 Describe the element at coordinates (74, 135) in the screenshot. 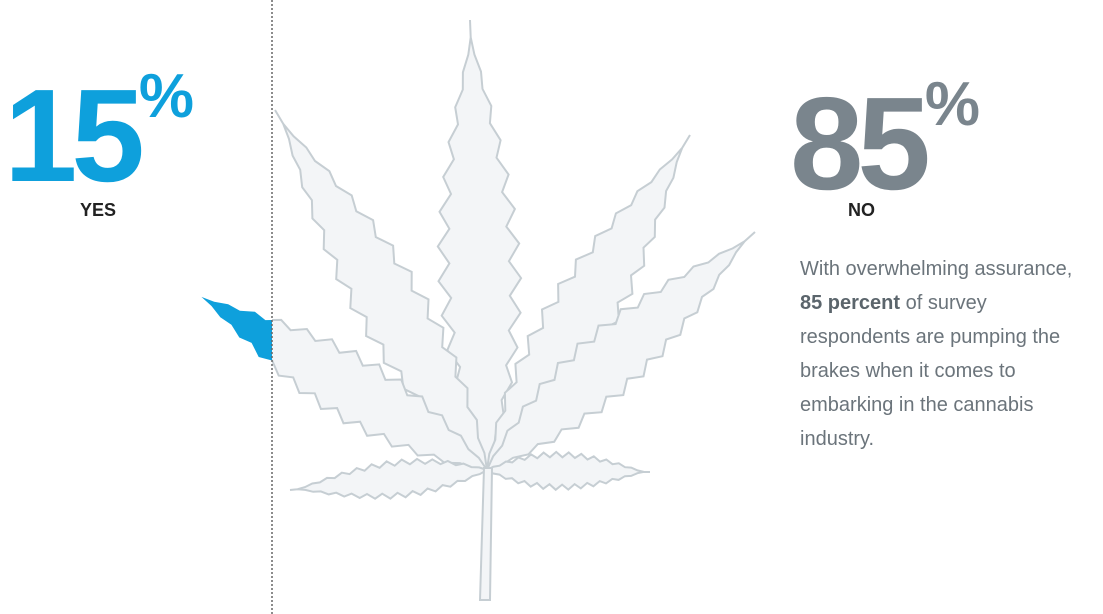

I see `yes-number: 15` at that location.